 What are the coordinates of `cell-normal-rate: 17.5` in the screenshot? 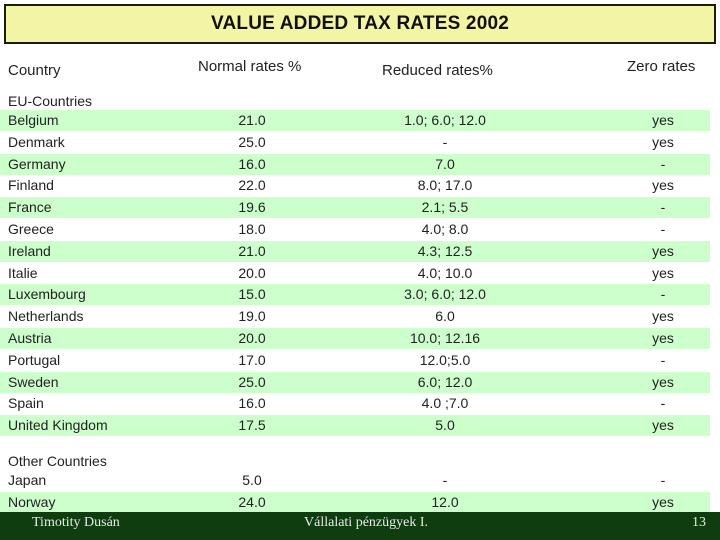 It's located at (252, 425).